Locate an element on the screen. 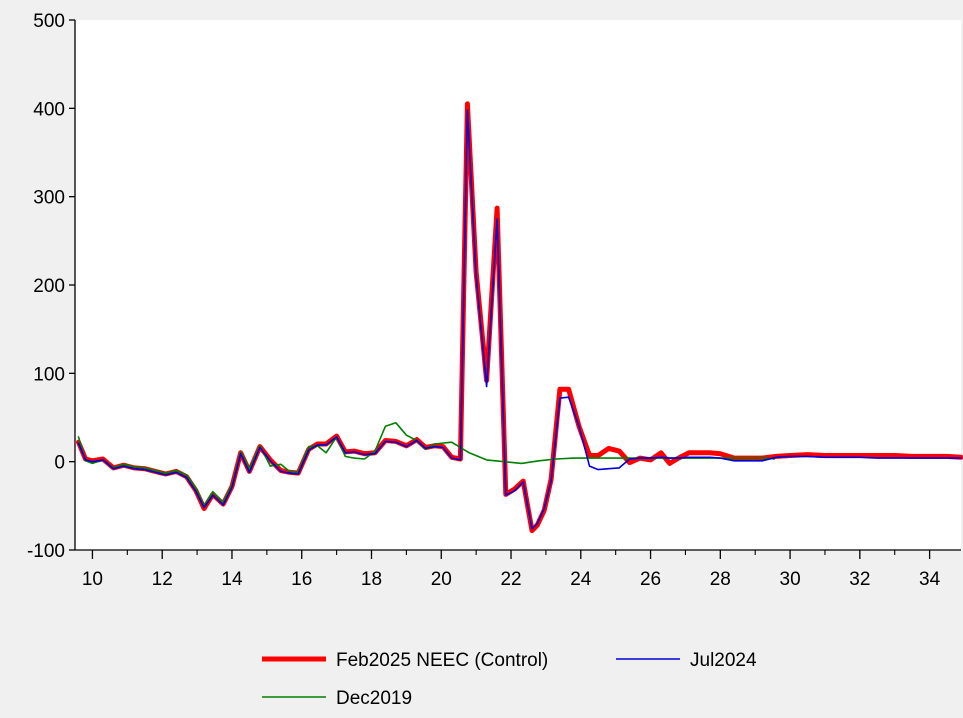 This screenshot has width=963, height=718. y-tick-label: 500 is located at coordinates (49, 21).